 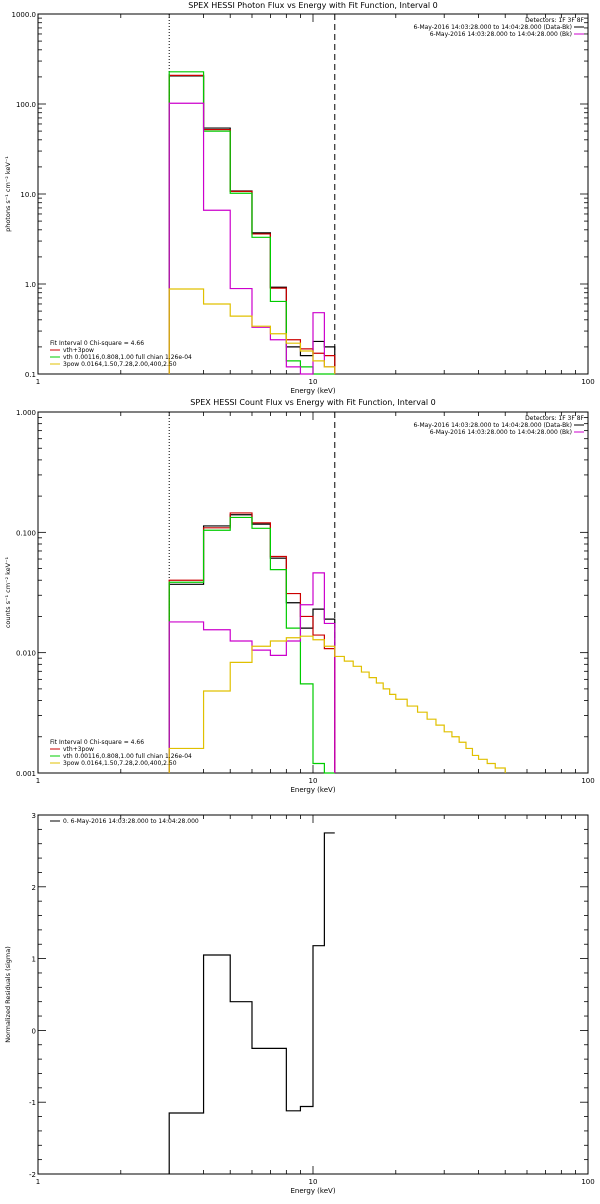 I want to click on y-axis-label: counts s⁻¹ cm⁻² keV⁻¹, so click(x=8, y=592).